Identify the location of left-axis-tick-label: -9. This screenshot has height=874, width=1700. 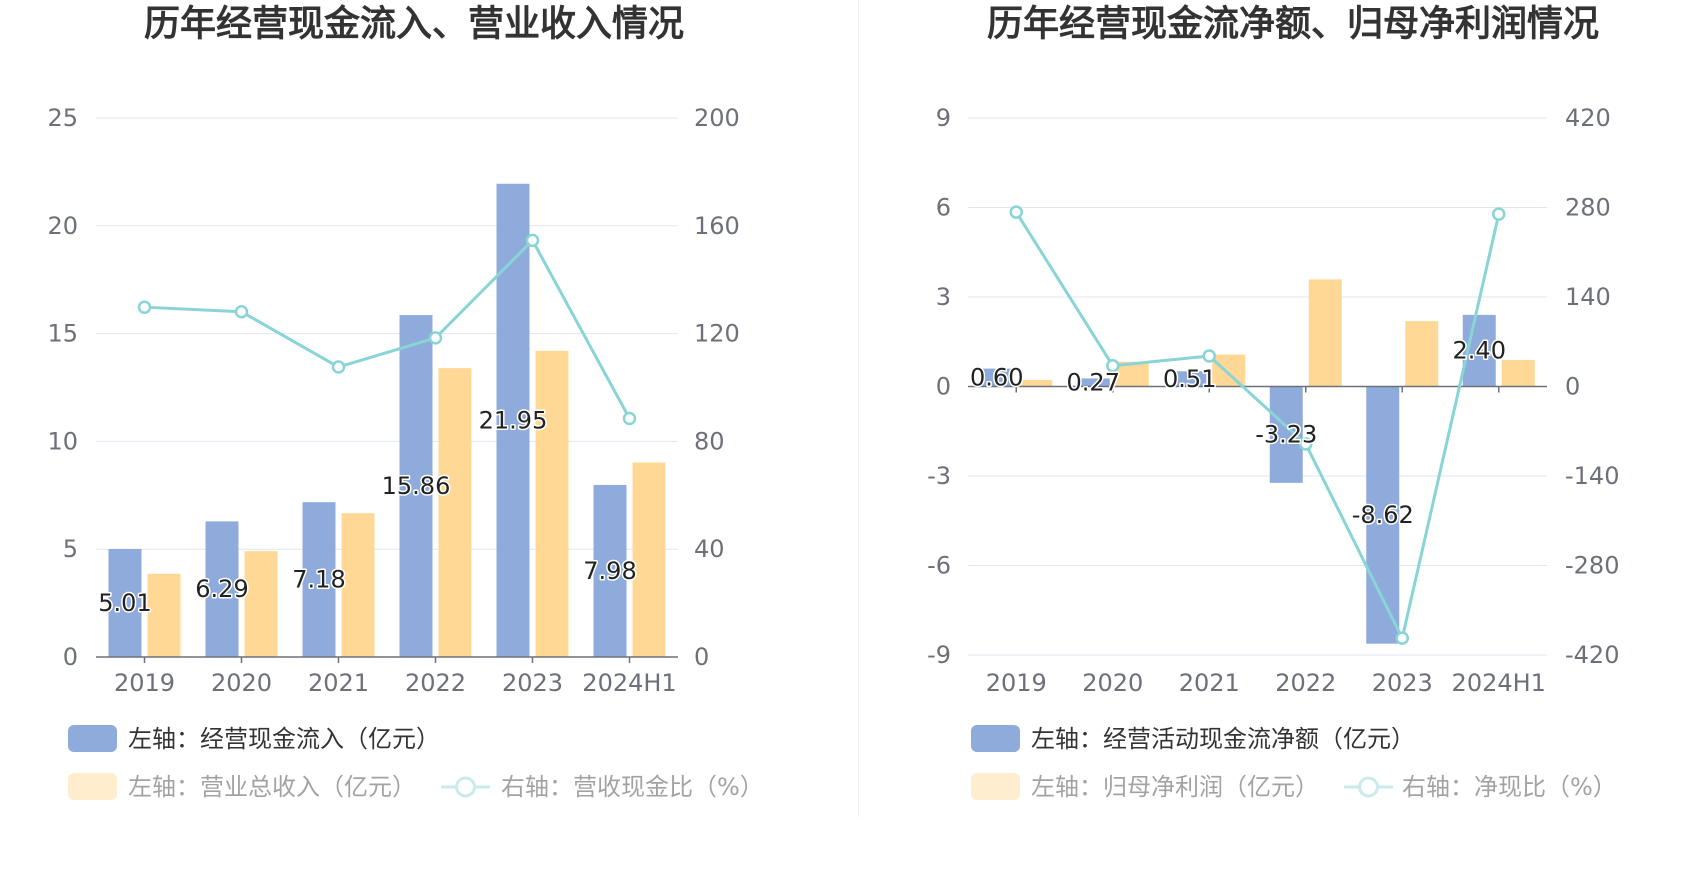
(939, 655).